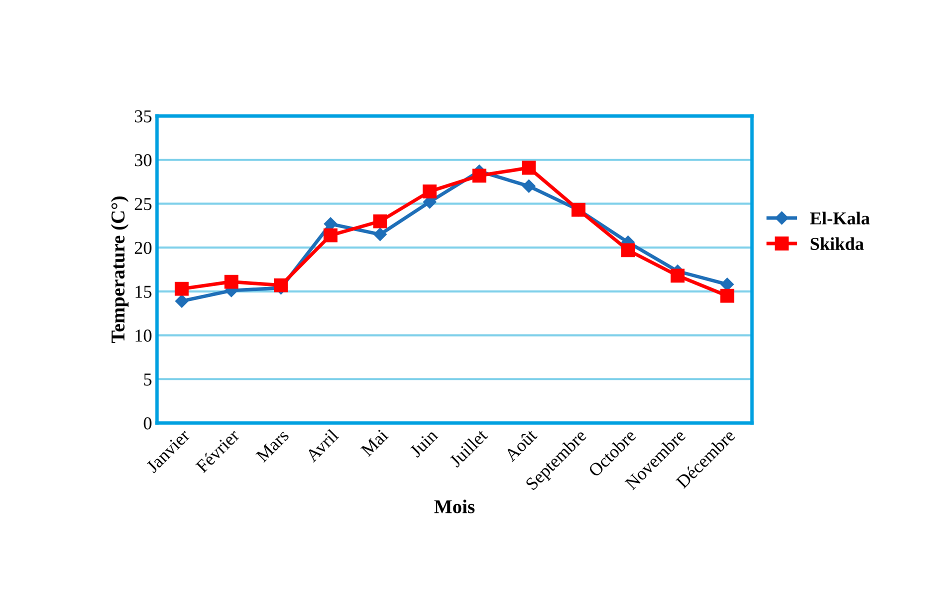 The height and width of the screenshot is (592, 927). Describe the element at coordinates (840, 218) in the screenshot. I see `legend-label: El-Kala` at that location.